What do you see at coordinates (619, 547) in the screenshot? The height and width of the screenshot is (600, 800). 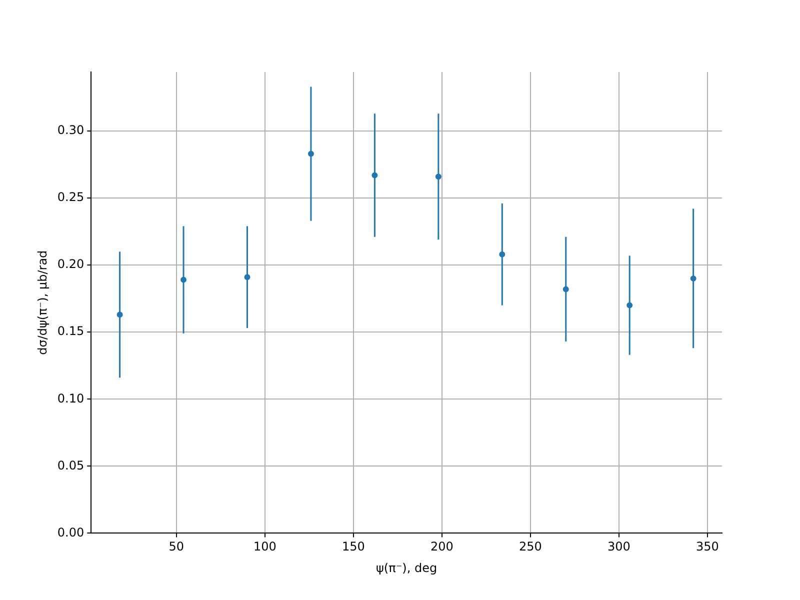 I see `x-tick-label: 300` at bounding box center [619, 547].